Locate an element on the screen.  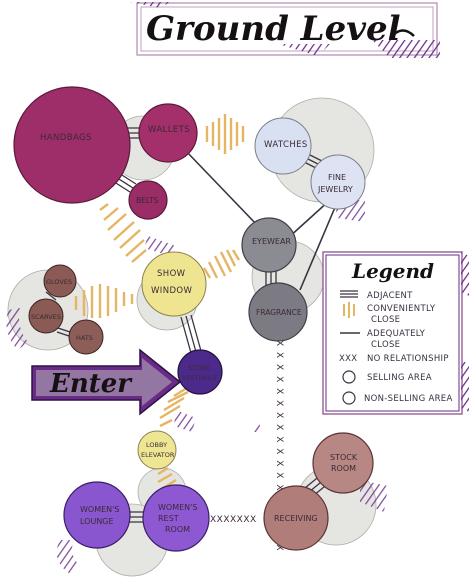
bubble-womens-lounge: WOMEN'S LOUNGE is located at coordinates (97, 515).